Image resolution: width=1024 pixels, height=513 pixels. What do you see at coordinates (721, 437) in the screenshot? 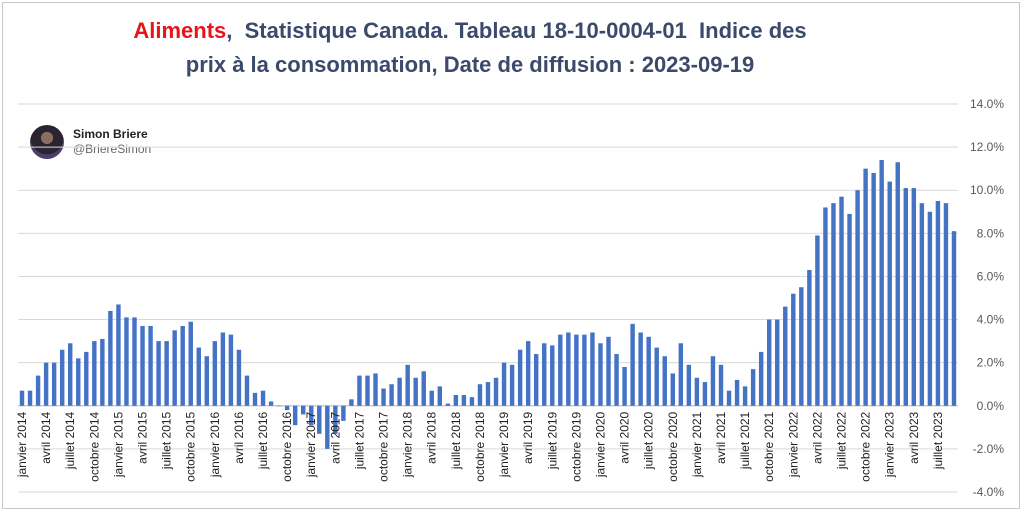
I see `x-tick-label: avril 2021` at bounding box center [721, 437].